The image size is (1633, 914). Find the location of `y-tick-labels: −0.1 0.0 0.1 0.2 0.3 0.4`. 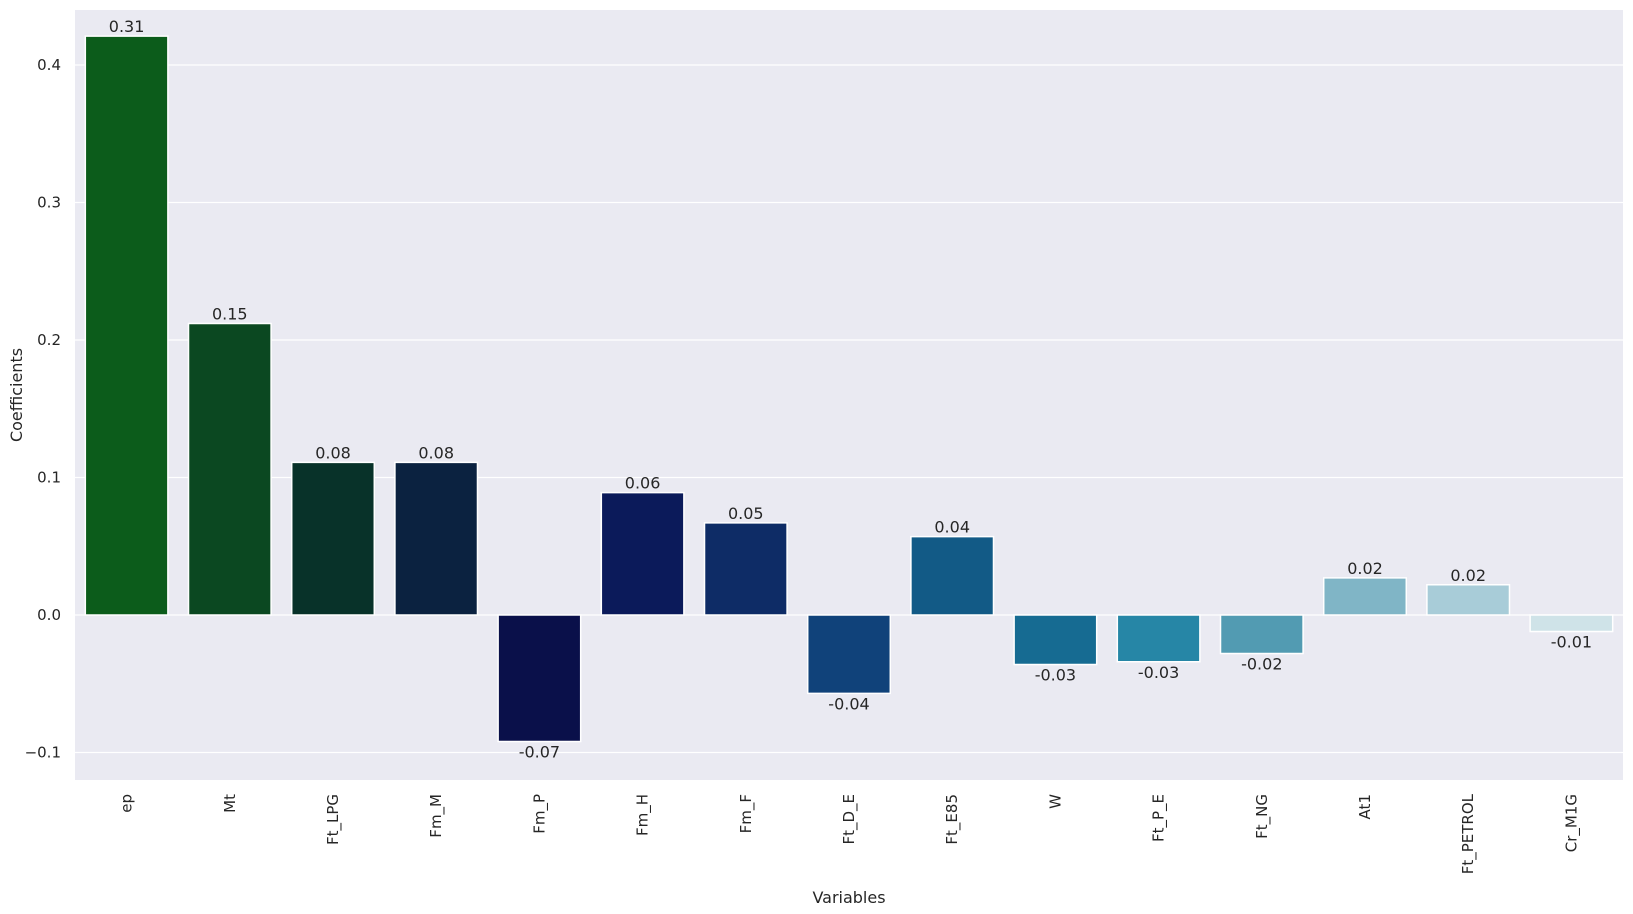

y-tick-labels: −0.1 0.0 0.1 0.2 0.3 0.4 is located at coordinates (43, 409).